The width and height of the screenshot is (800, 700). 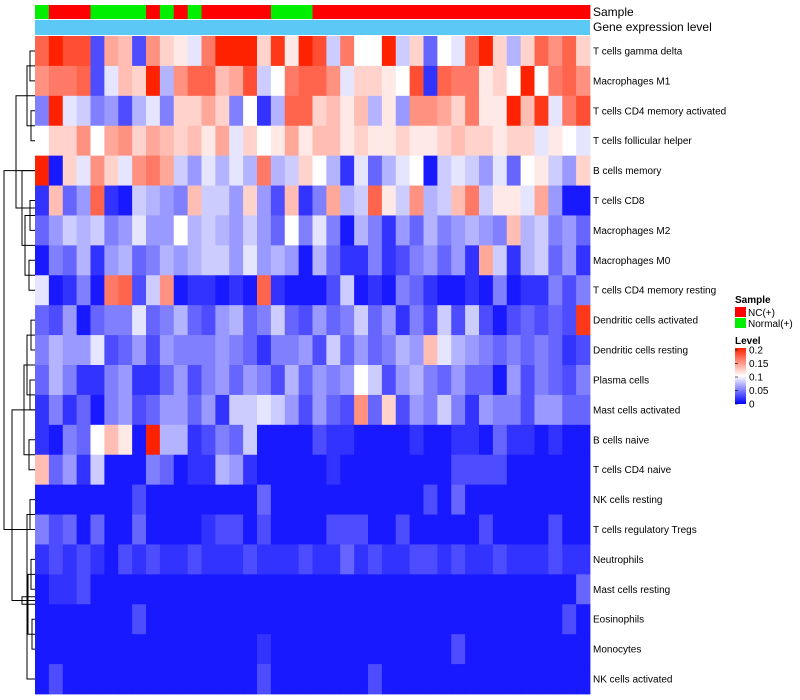 I want to click on row-label: B cells memory, so click(x=627, y=171).